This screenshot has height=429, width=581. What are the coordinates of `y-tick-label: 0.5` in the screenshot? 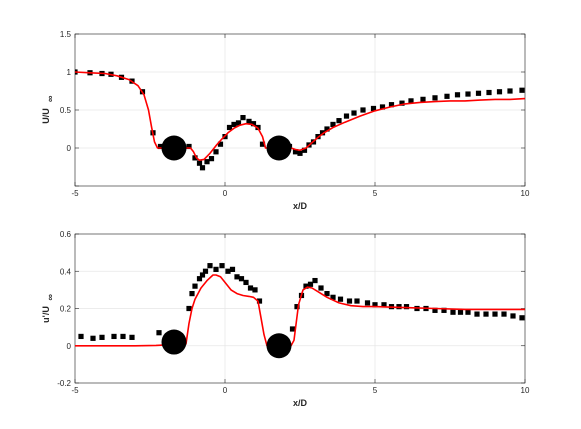 It's located at (66, 110).